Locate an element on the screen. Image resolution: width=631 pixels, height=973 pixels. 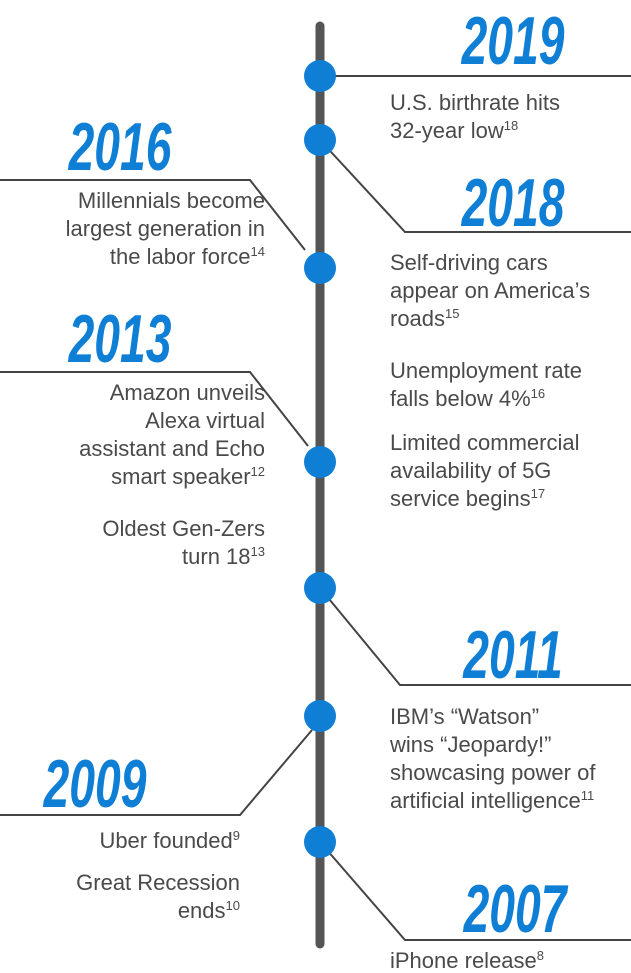
footnote: 18 is located at coordinates (511, 125).